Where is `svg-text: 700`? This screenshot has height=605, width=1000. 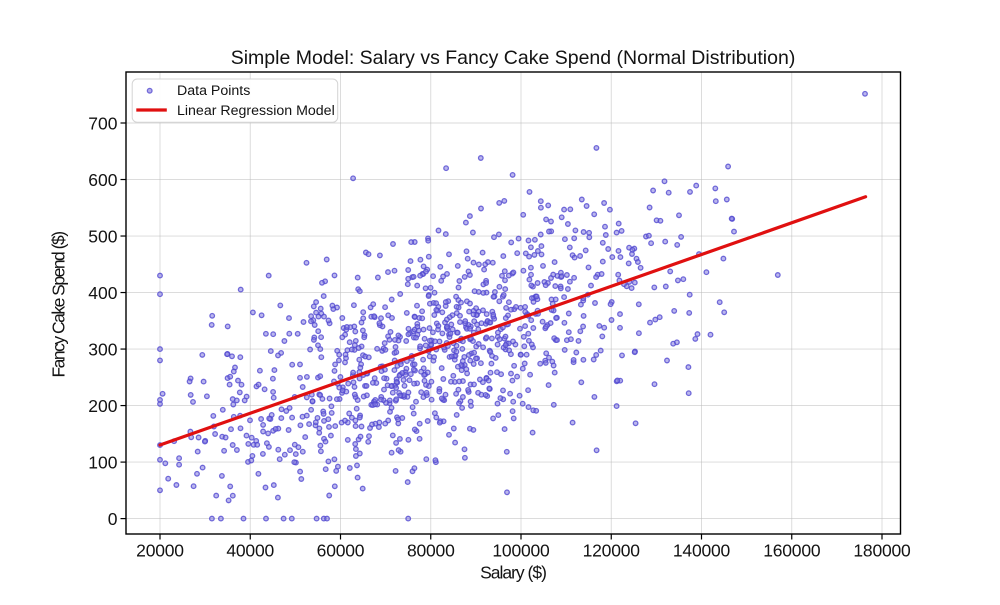
svg-text: 700 is located at coordinates (102, 123).